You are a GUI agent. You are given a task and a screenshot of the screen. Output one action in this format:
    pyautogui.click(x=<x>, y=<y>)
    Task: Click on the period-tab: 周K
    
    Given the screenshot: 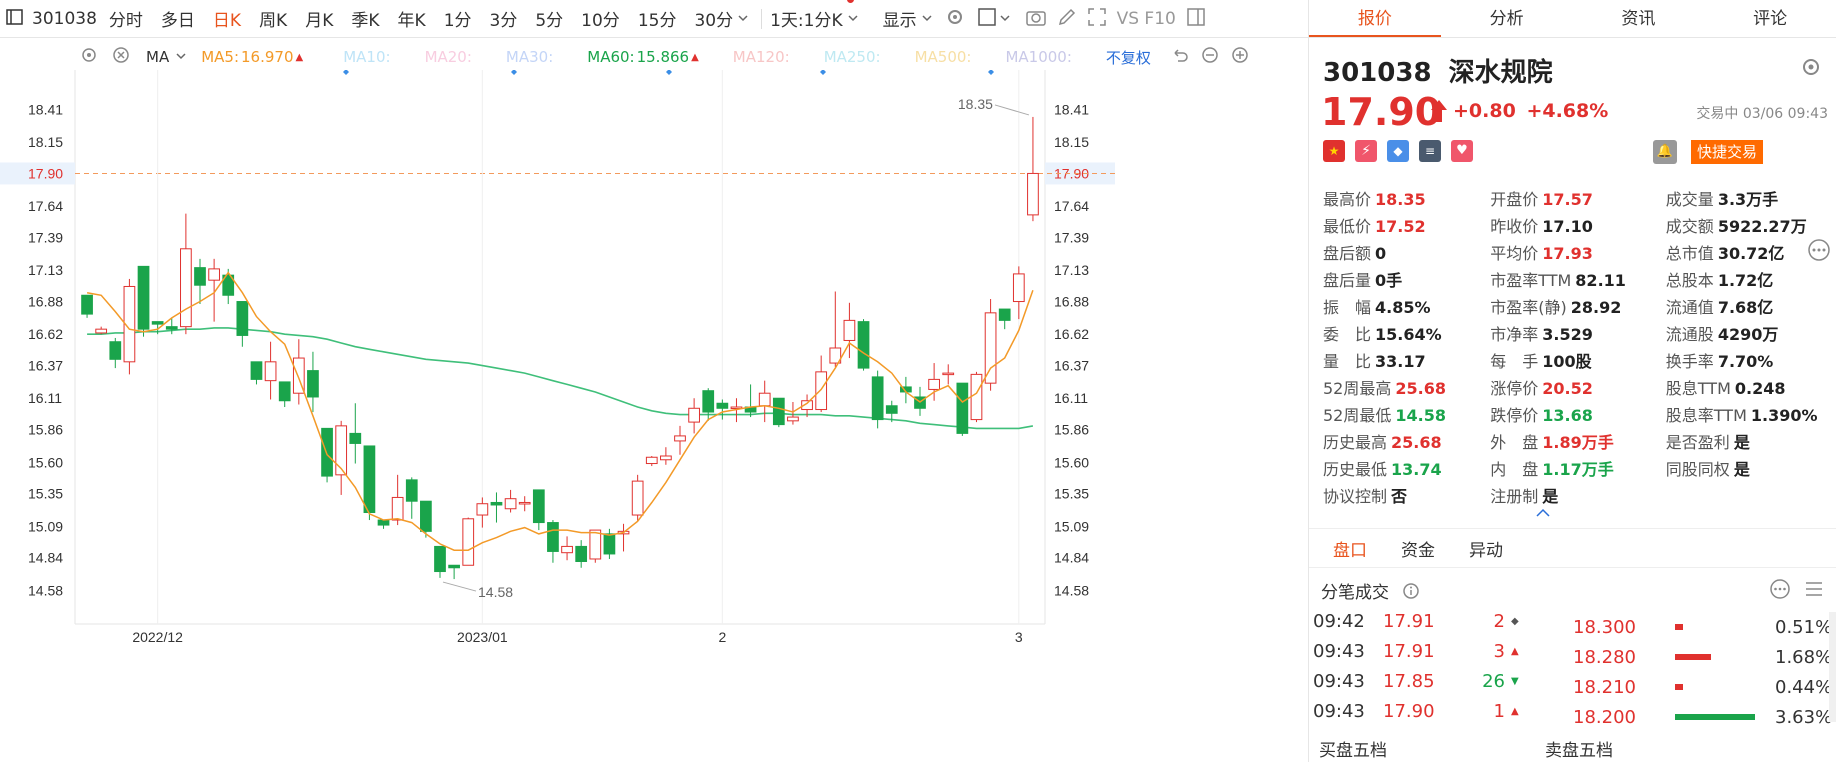 What is the action you would take?
    pyautogui.click(x=273, y=21)
    